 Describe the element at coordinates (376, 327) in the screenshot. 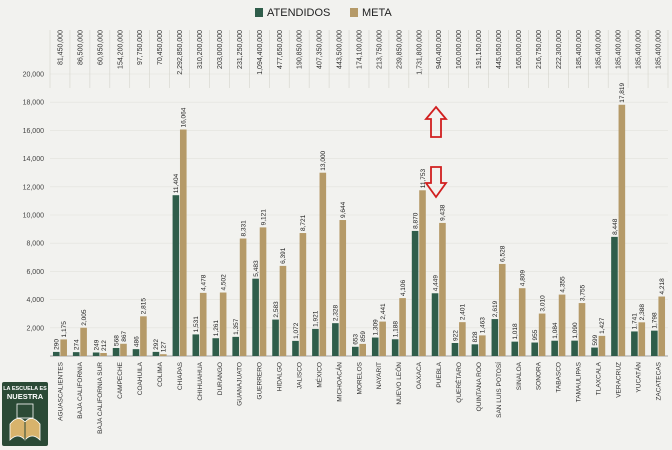

I see `value-label-atendidos: 1,309` at that location.